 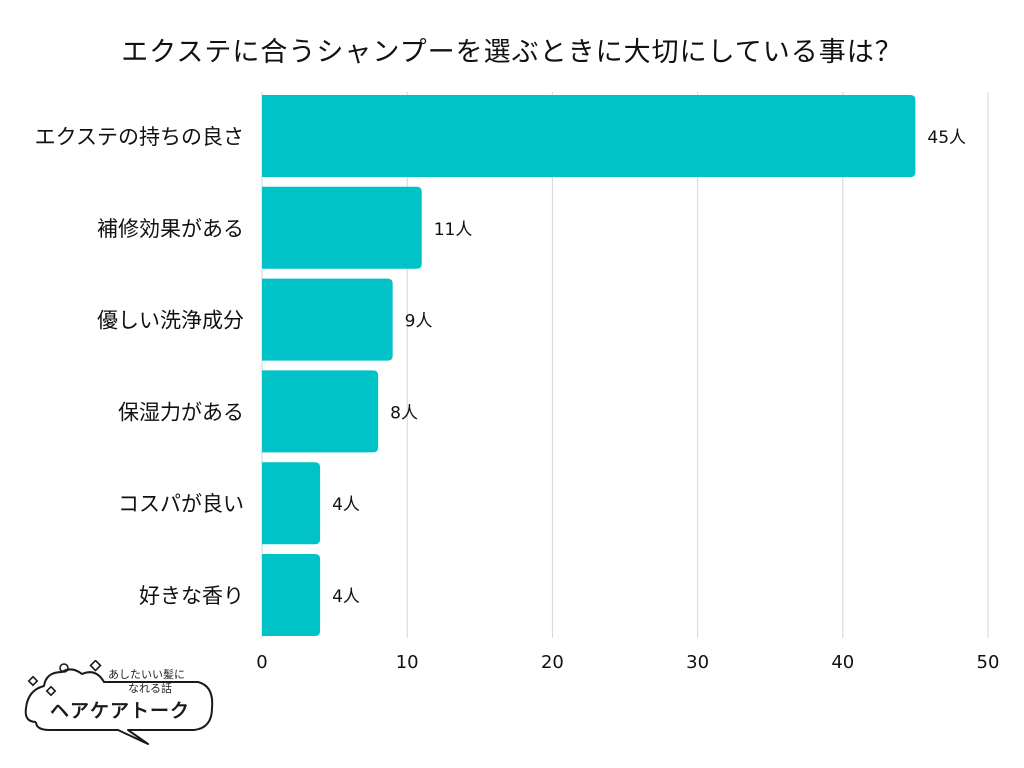 I want to click on x-tick-label: 0, so click(x=261, y=662).